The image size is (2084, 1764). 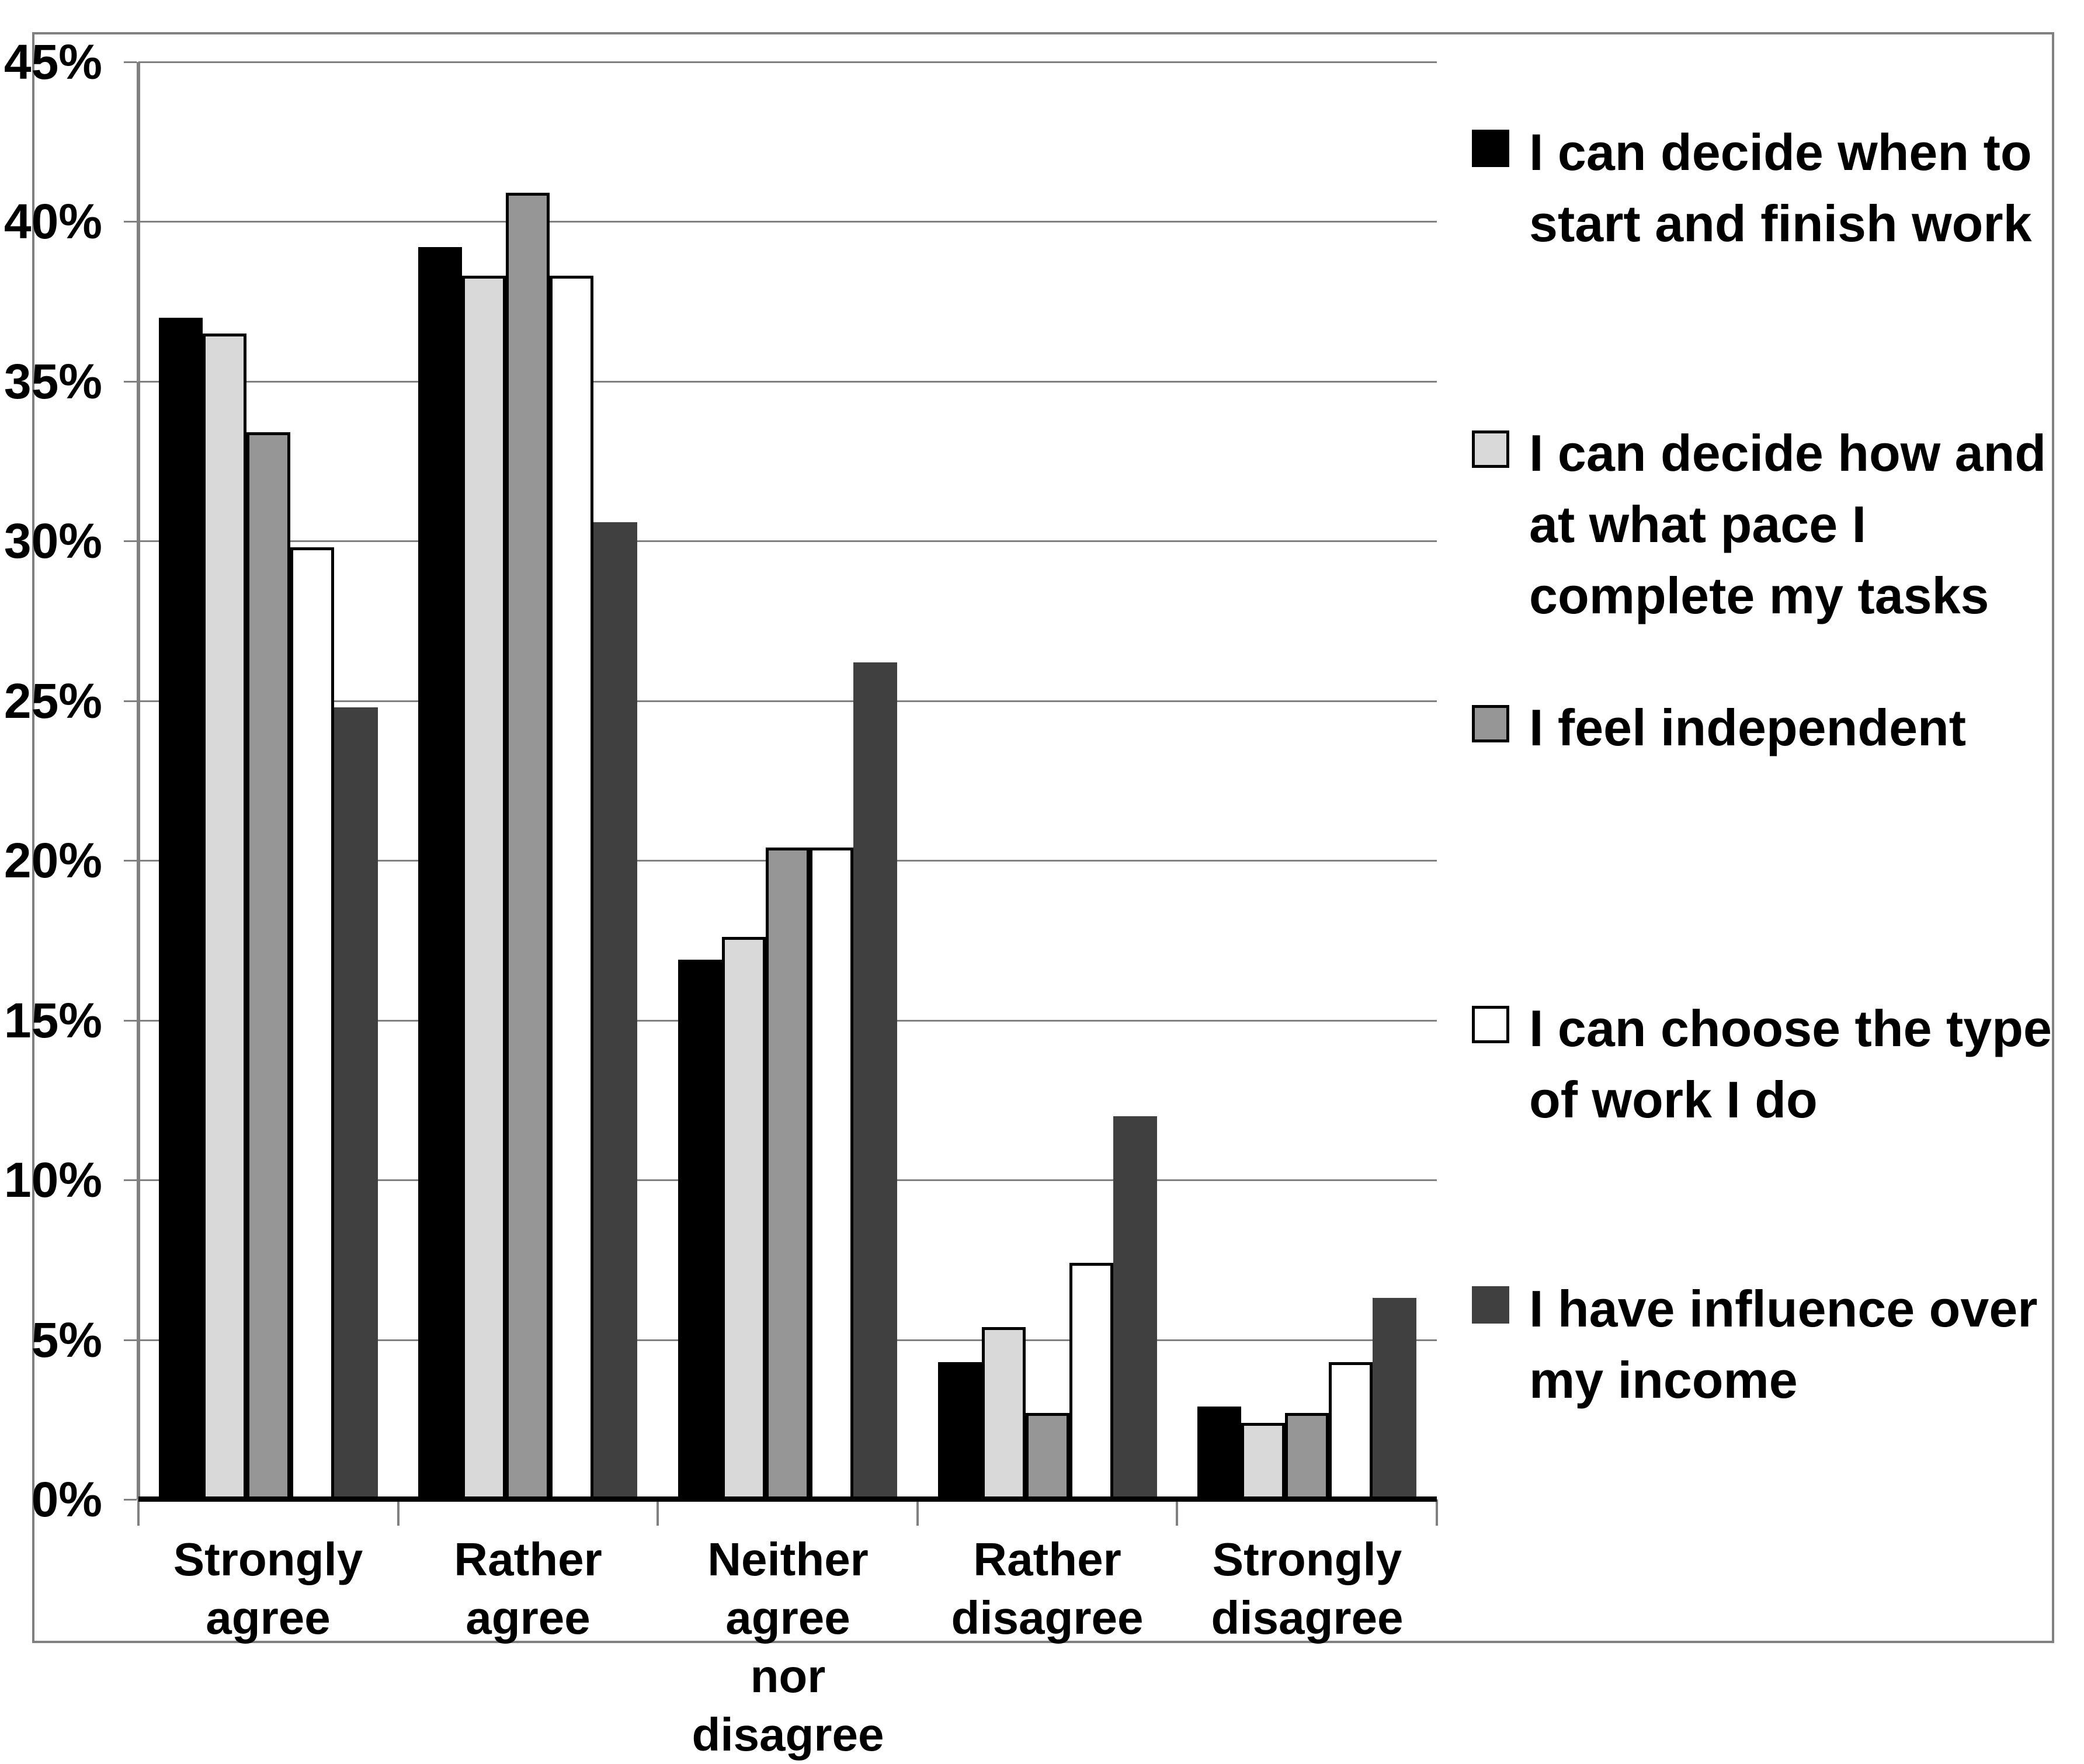 I want to click on y-axis-line, so click(x=138, y=781).